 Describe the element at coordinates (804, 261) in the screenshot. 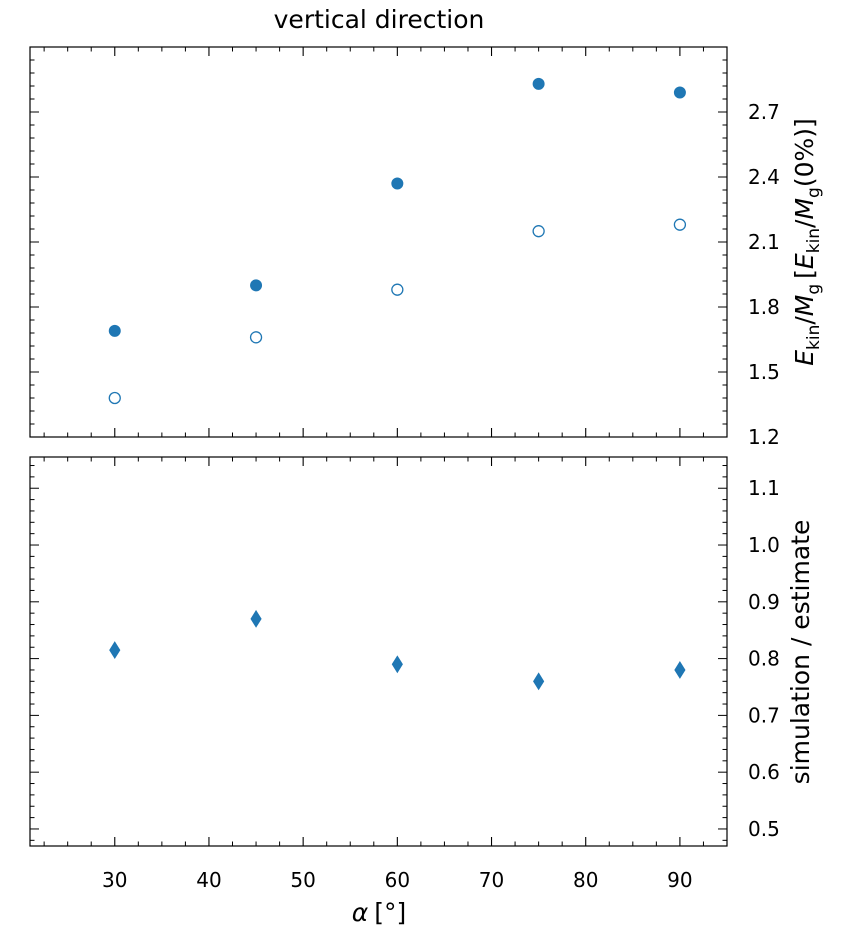

I see `ylabel-e-2: E` at that location.